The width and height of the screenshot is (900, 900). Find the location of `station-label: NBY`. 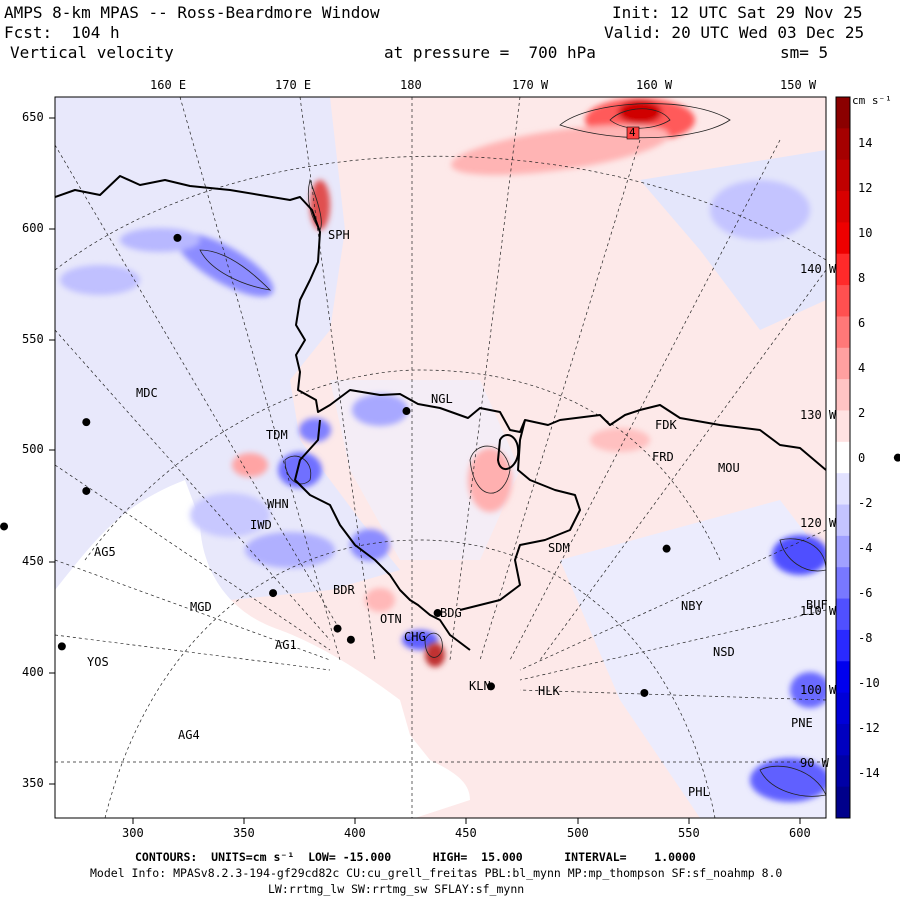

station-label: NBY is located at coordinates (692, 606).